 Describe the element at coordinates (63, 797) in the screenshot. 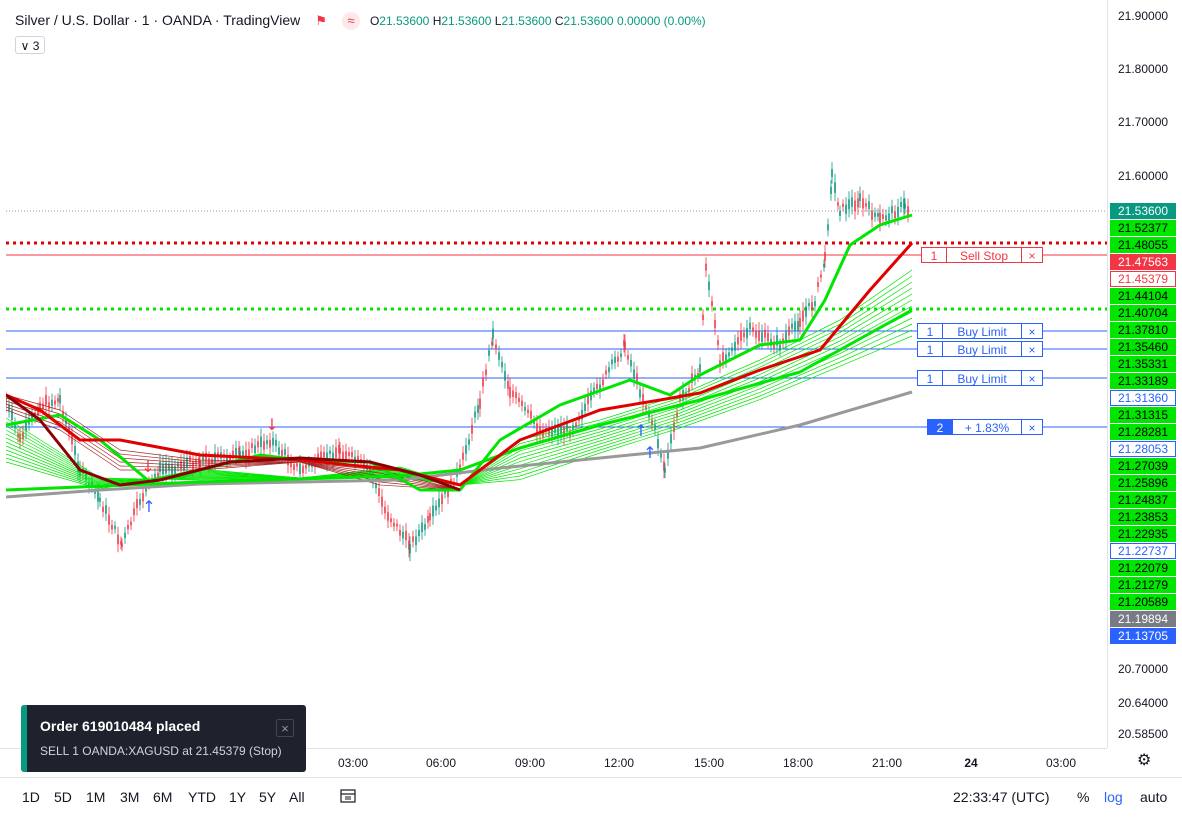

I see `range-button-5d: 5D` at that location.